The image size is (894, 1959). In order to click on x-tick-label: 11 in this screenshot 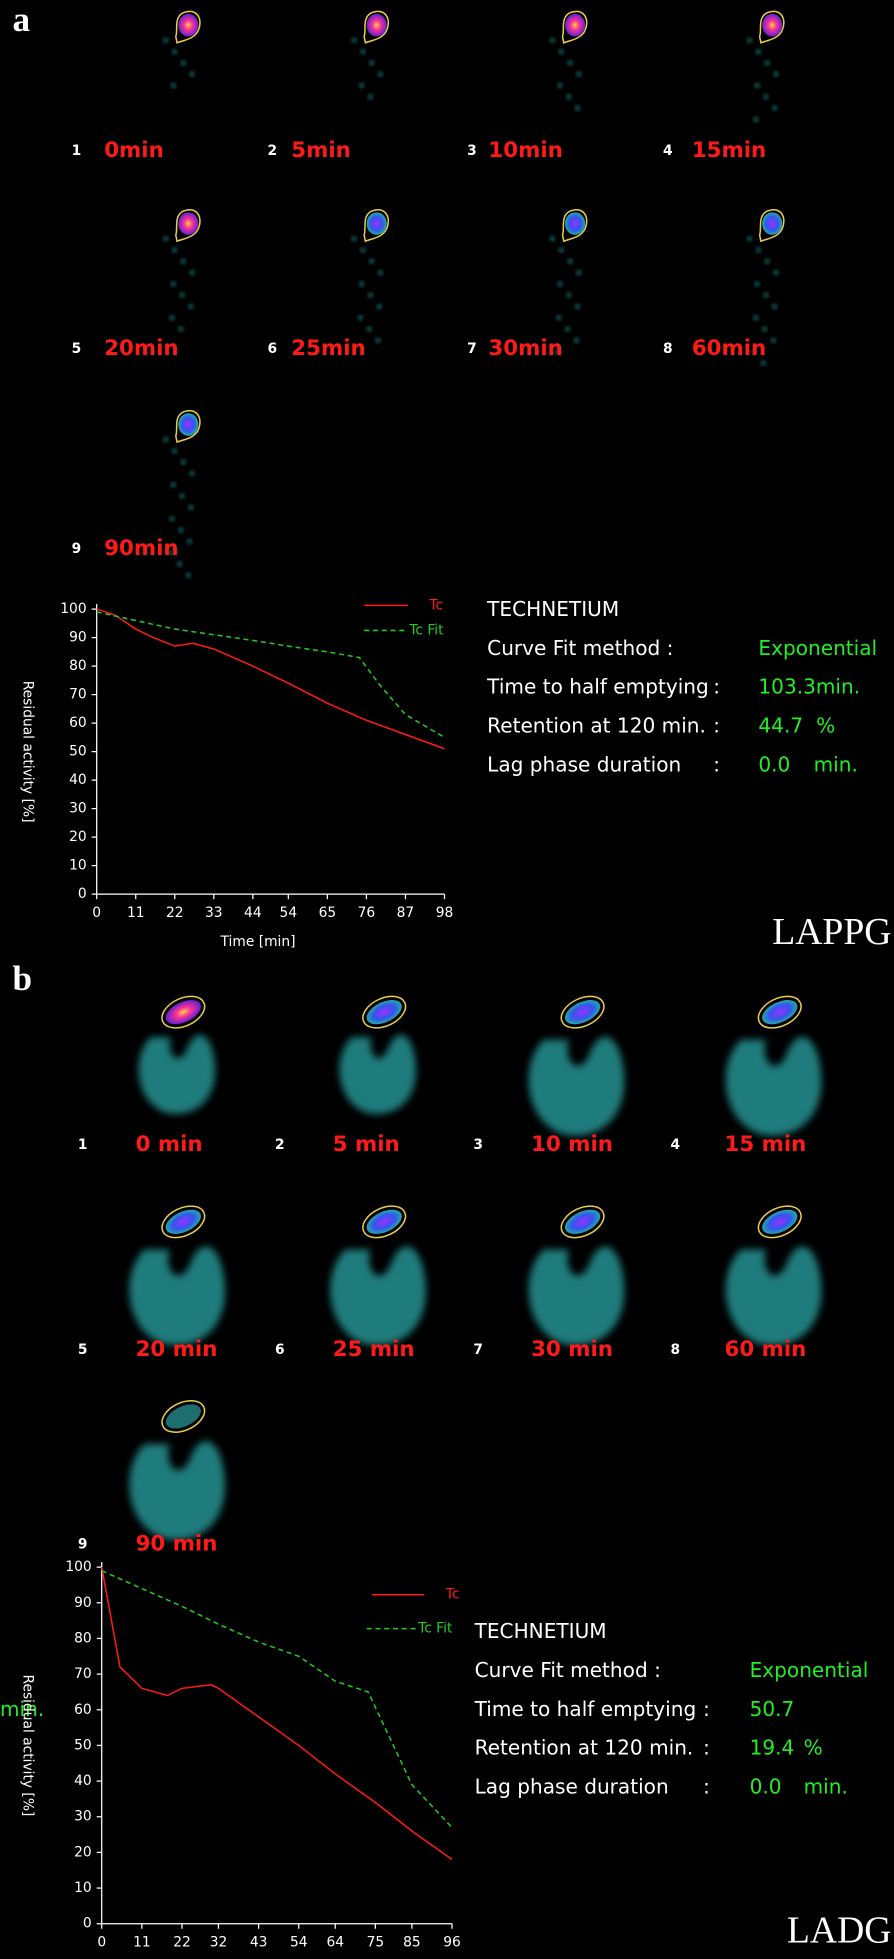, I will do `click(136, 913)`.